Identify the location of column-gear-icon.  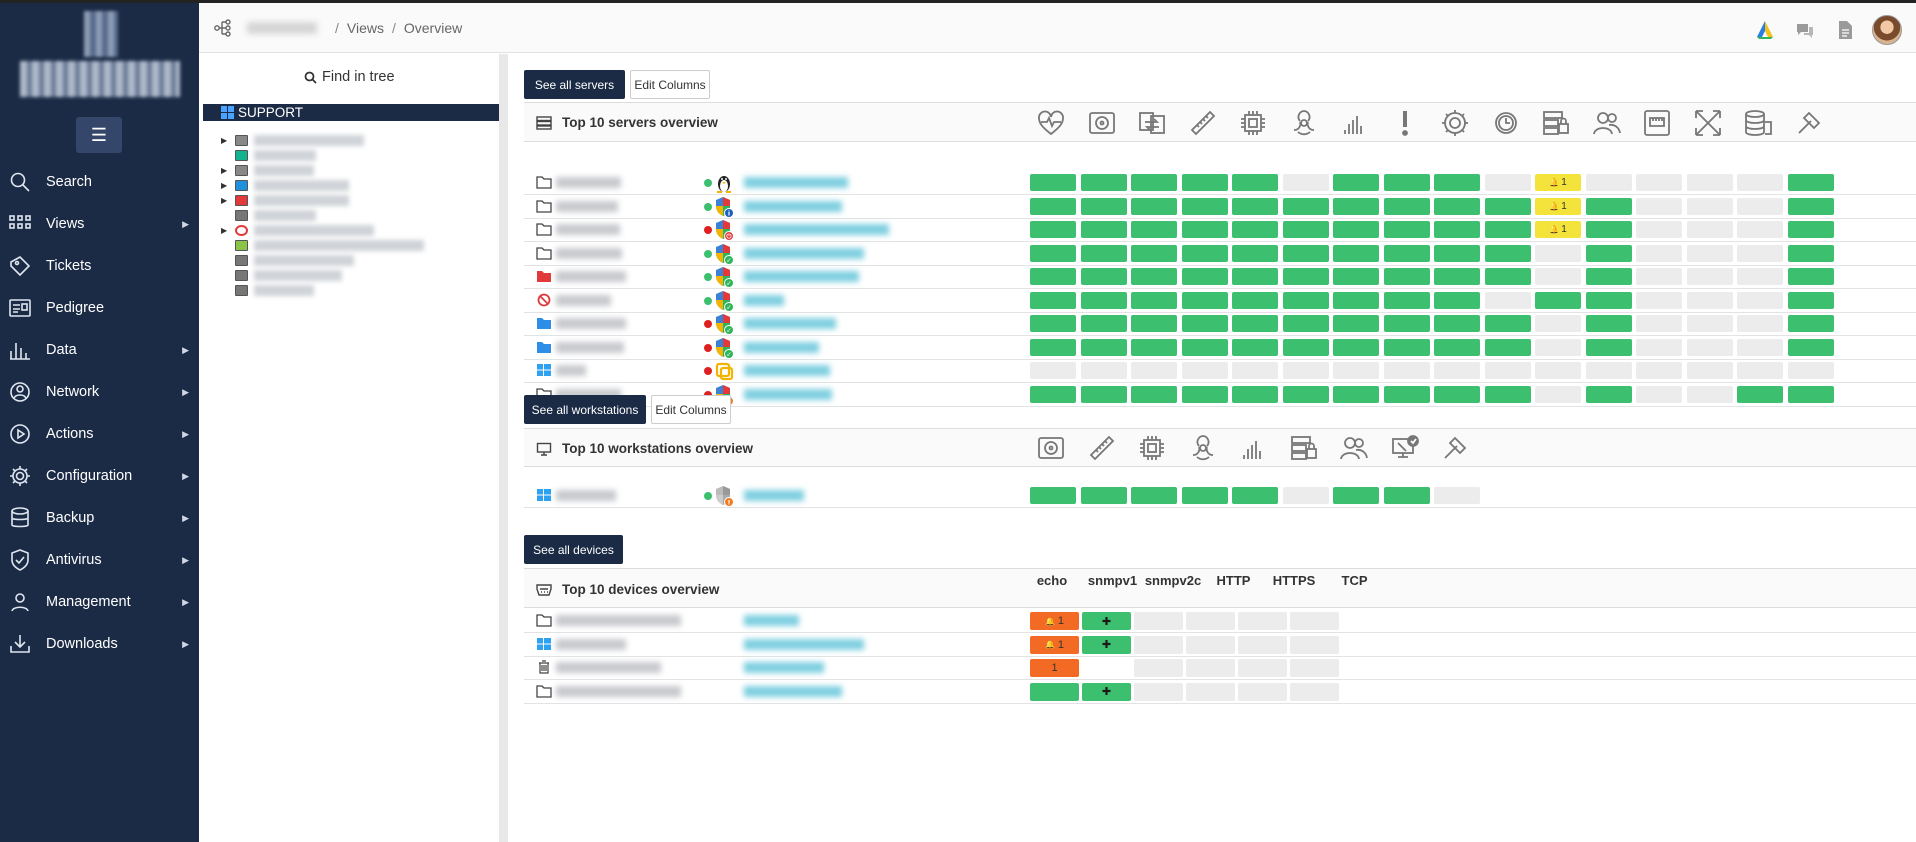
(1455, 123).